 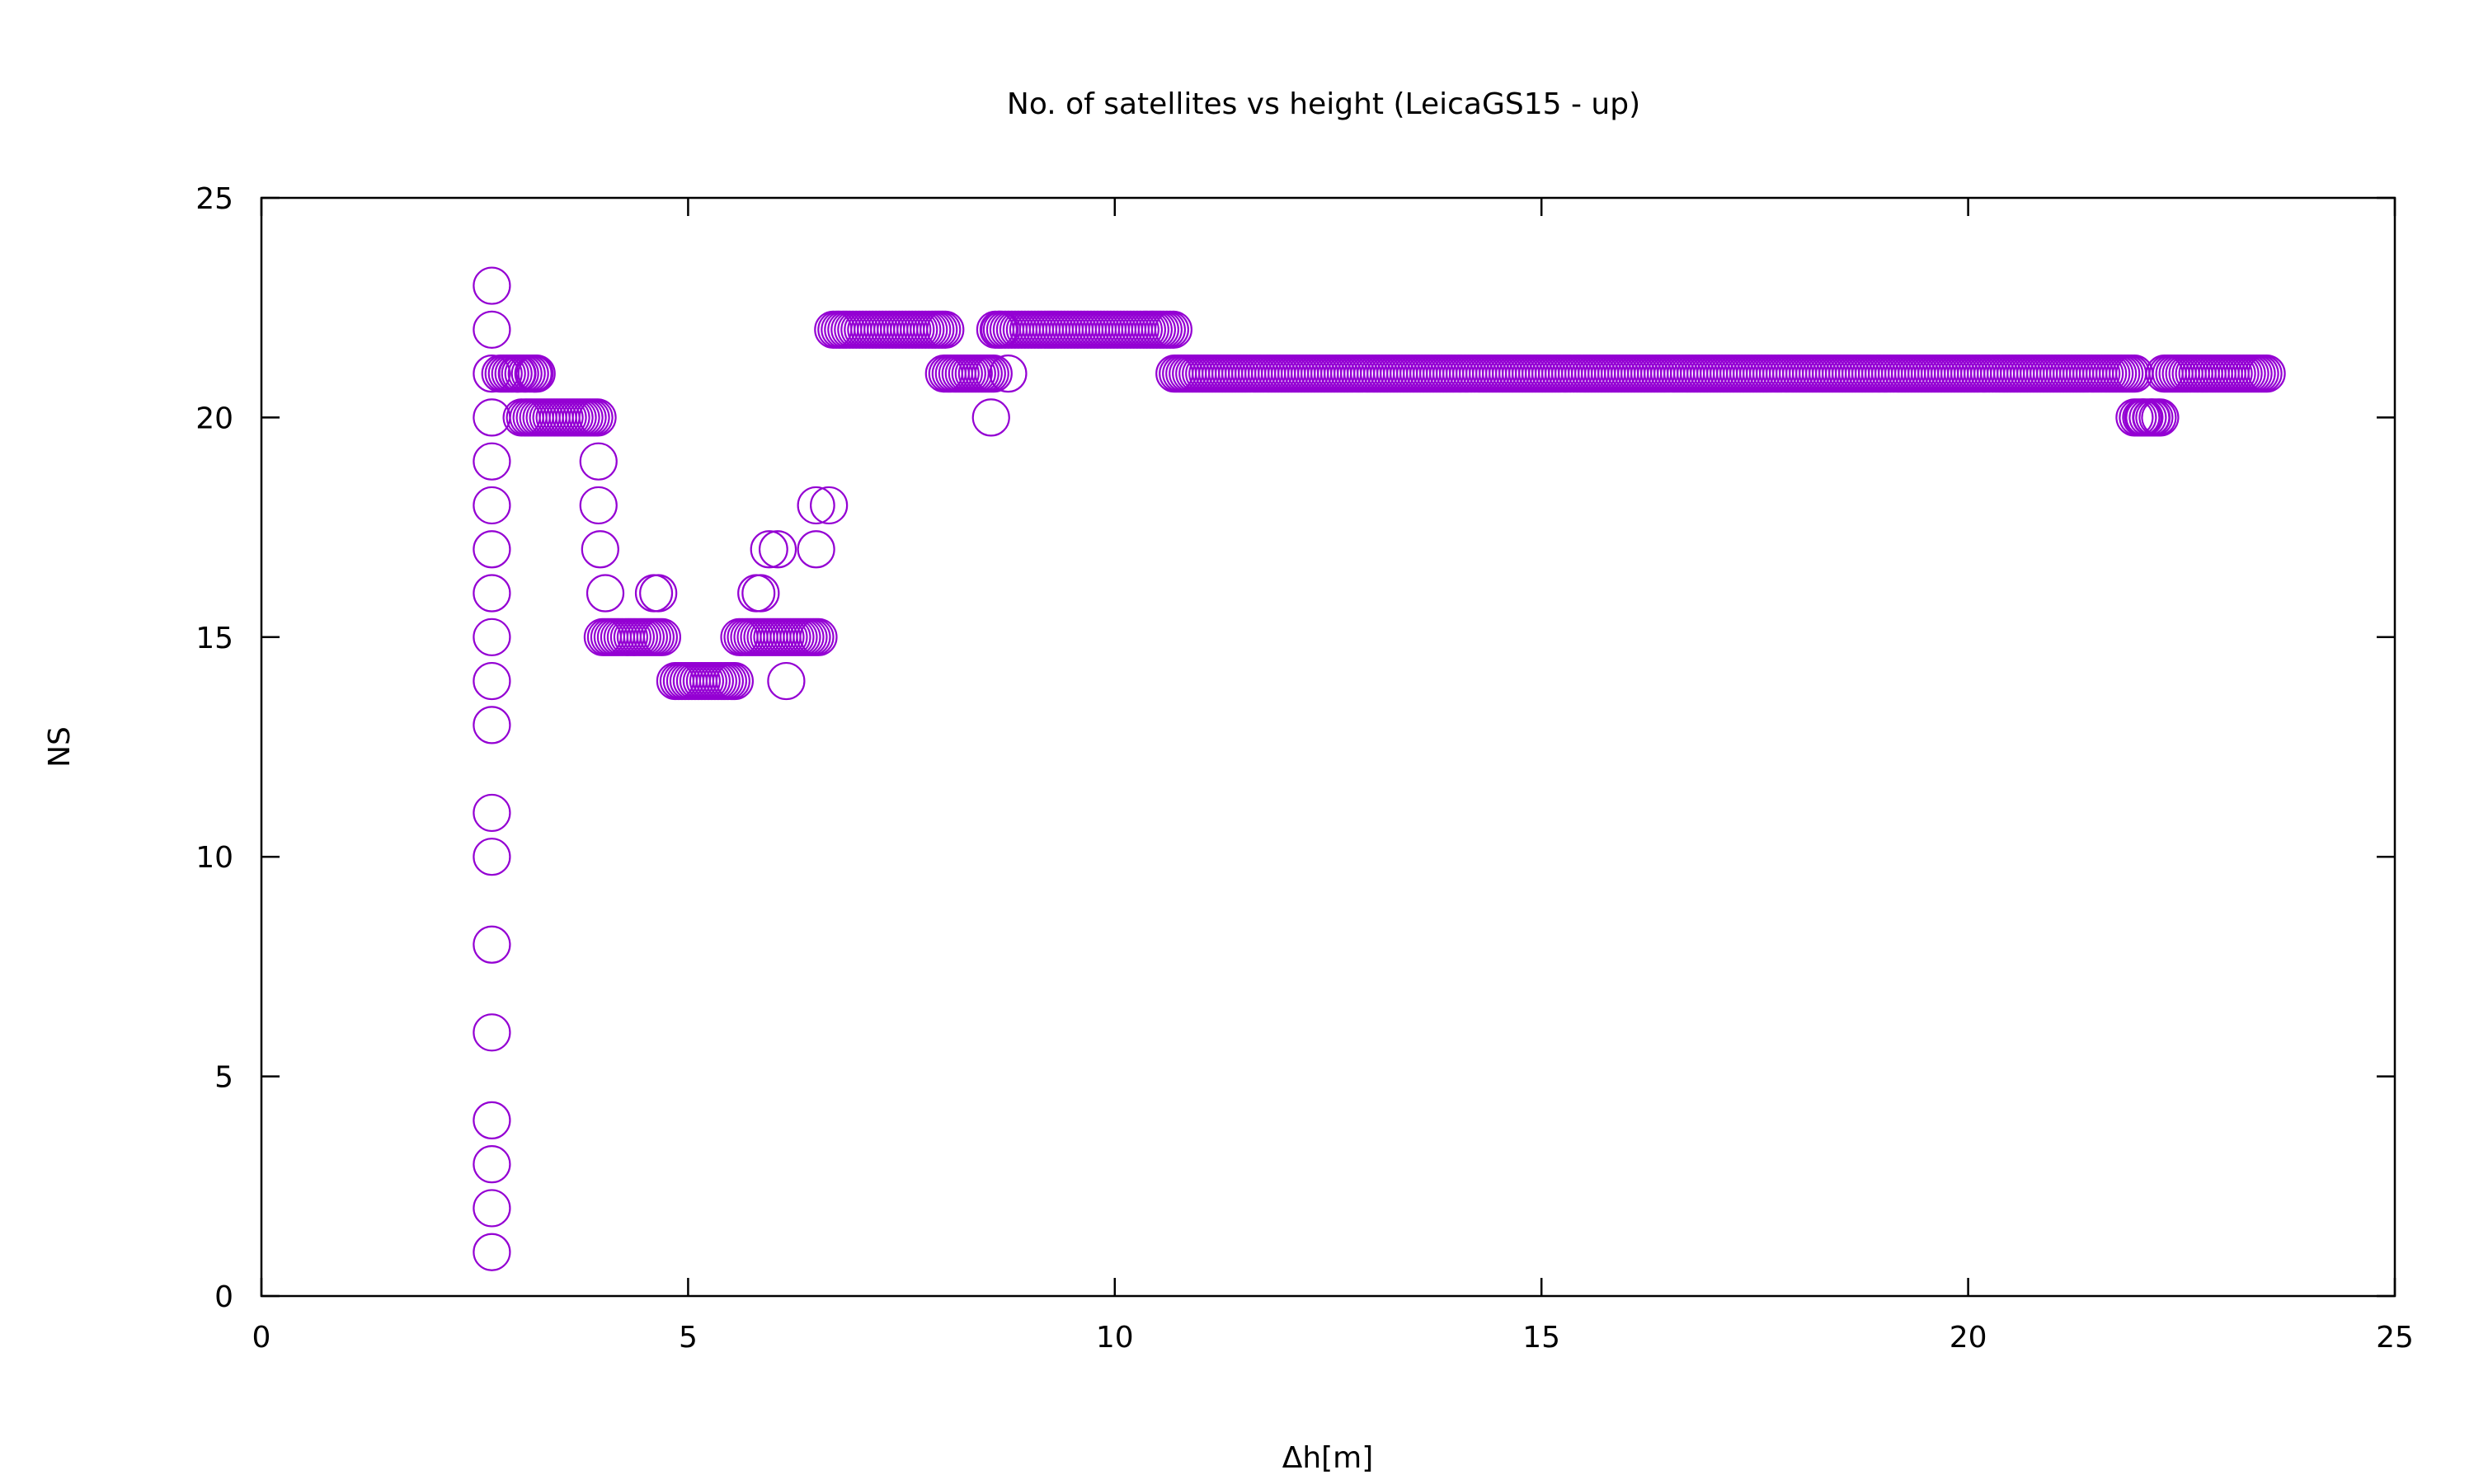 What do you see at coordinates (261, 1338) in the screenshot?
I see `x-tick-label: 0` at bounding box center [261, 1338].